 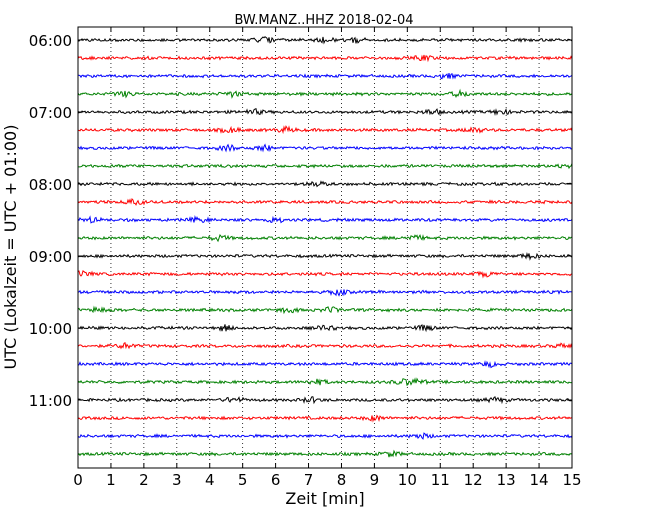 What do you see at coordinates (50, 401) in the screenshot?
I see `y-tick-label: 11:00` at bounding box center [50, 401].